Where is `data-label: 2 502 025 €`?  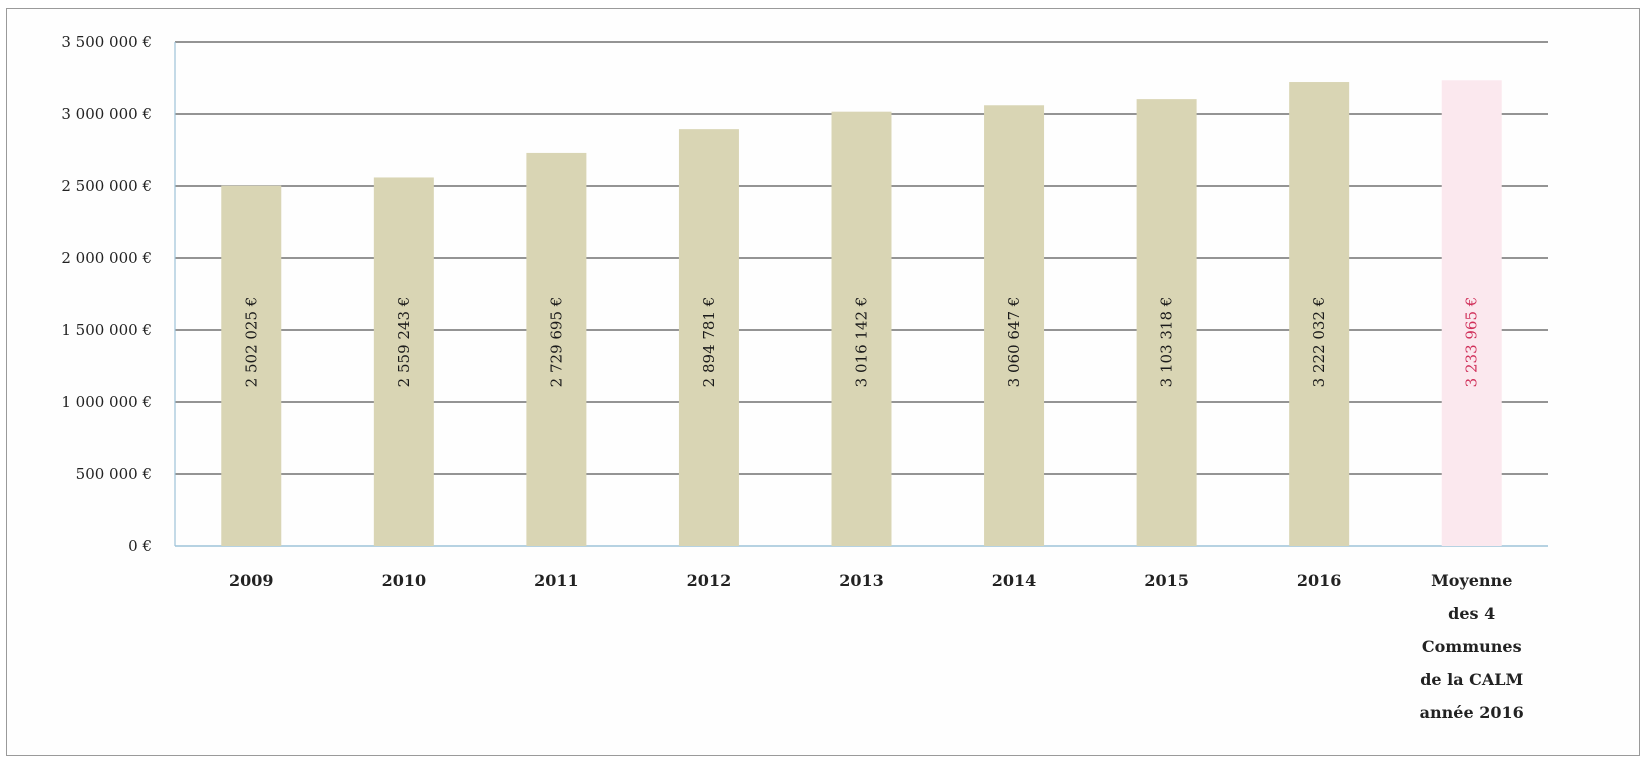
data-label: 2 502 025 € is located at coordinates (251, 342).